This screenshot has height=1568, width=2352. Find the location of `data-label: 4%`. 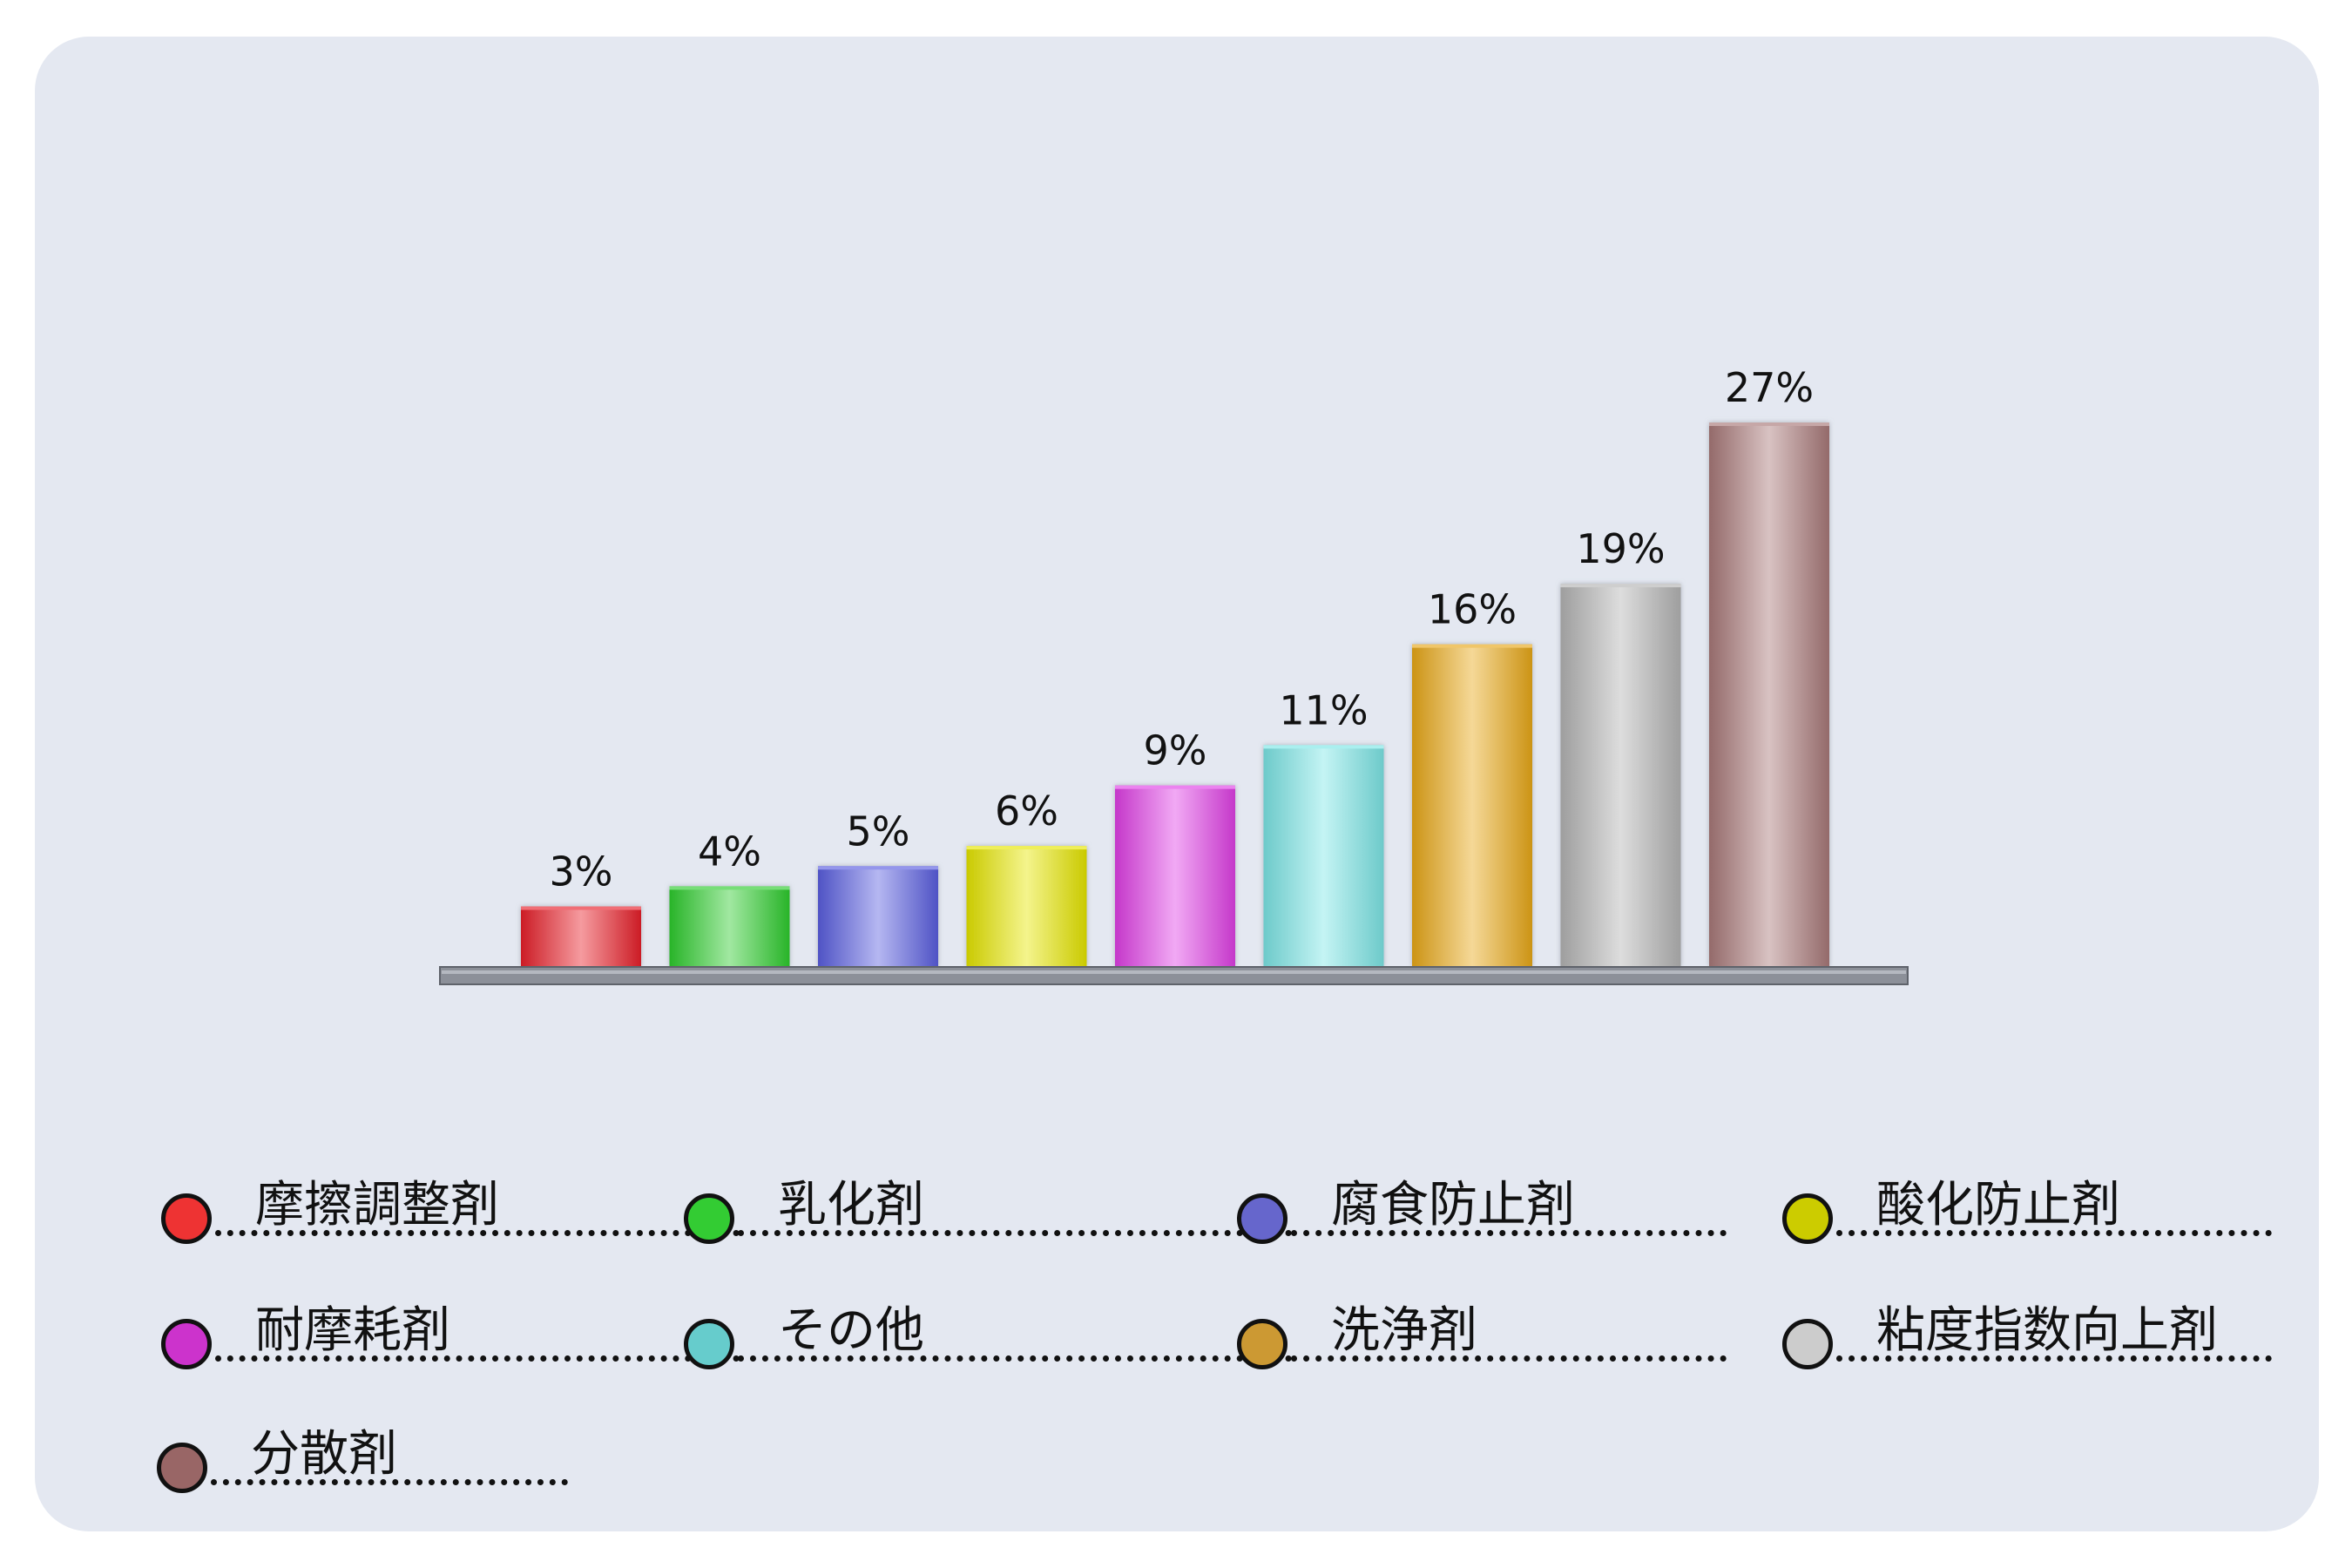

data-label: 4% is located at coordinates (729, 851).